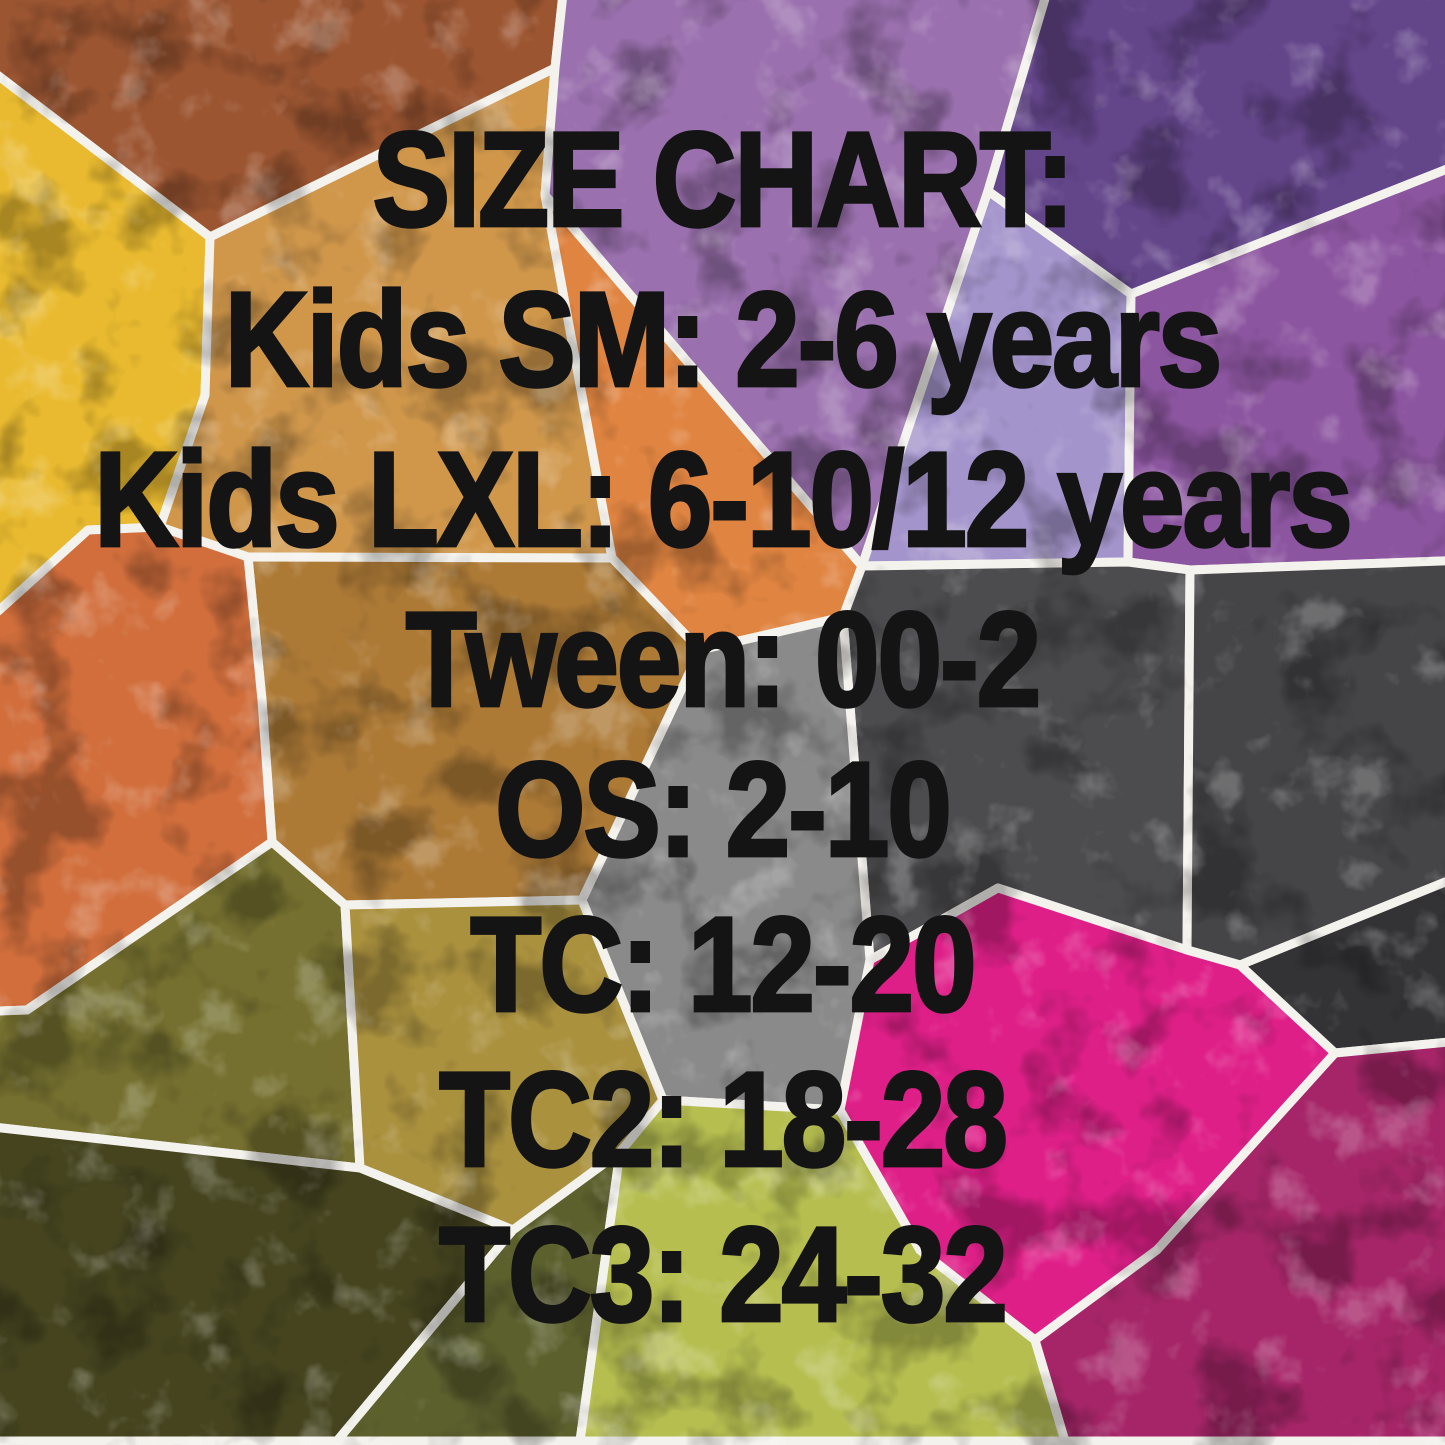  What do you see at coordinates (723, 499) in the screenshot?
I see `size-line-kids-lxl: Kids LXL: 6-10/12 years` at bounding box center [723, 499].